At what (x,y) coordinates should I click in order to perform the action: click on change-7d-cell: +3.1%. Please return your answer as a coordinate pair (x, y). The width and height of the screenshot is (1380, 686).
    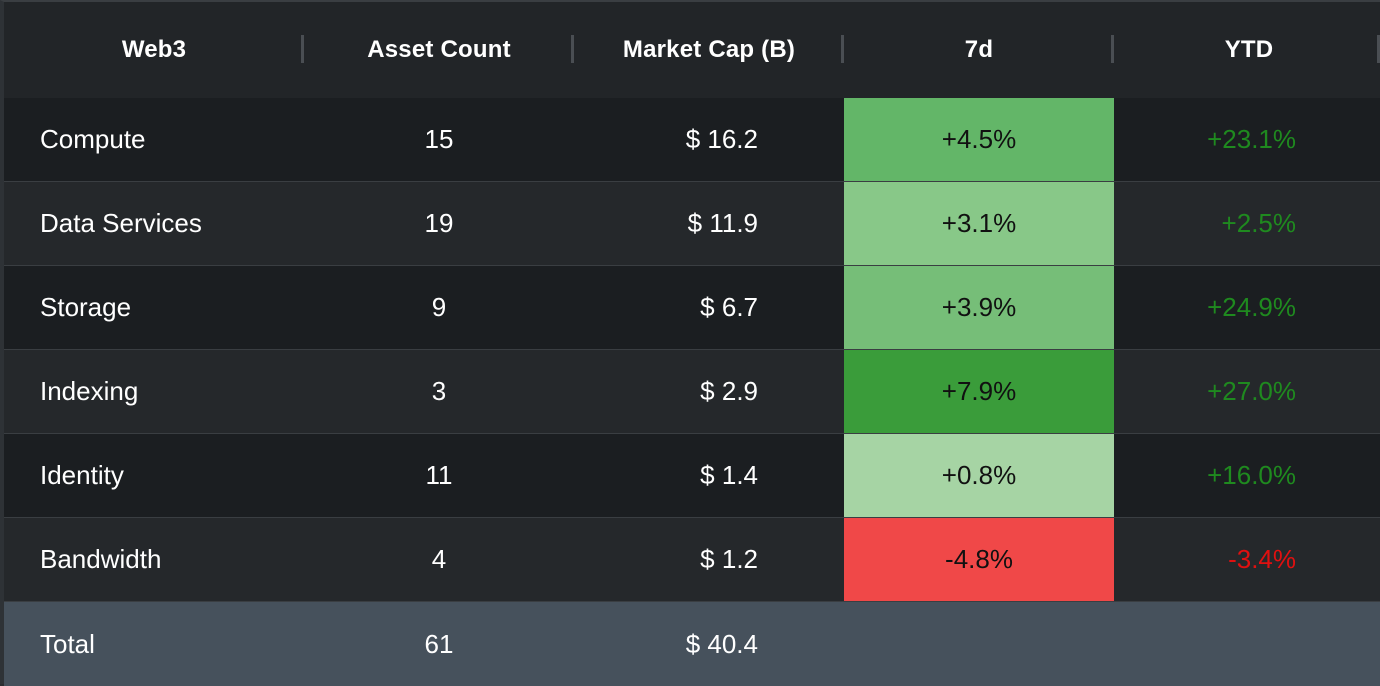
    Looking at the image, I should click on (979, 223).